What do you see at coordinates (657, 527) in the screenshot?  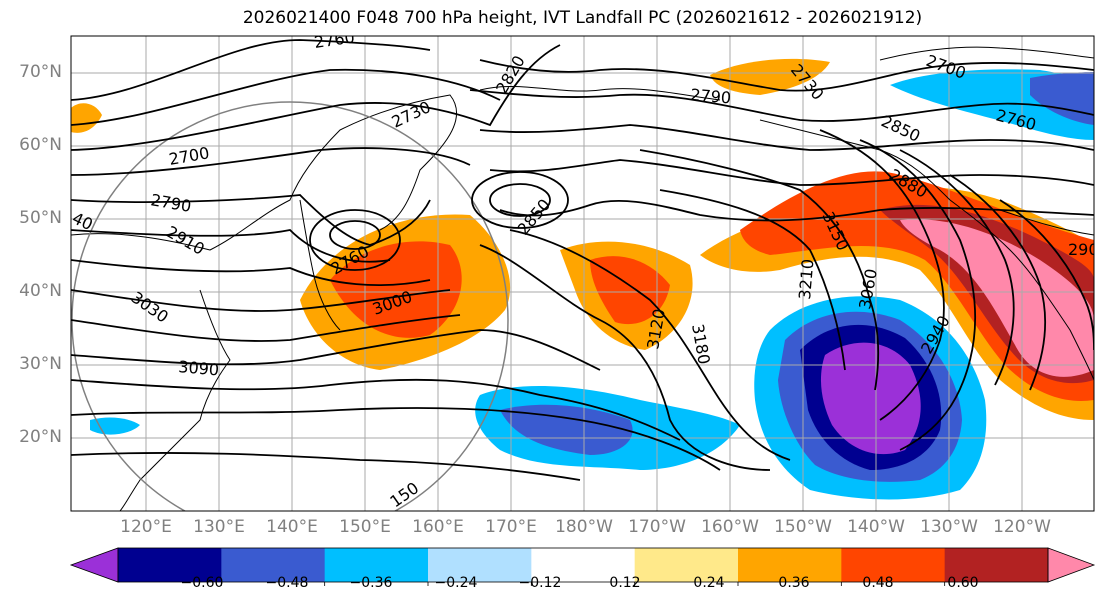 I see `lon-label: 170°W` at bounding box center [657, 527].